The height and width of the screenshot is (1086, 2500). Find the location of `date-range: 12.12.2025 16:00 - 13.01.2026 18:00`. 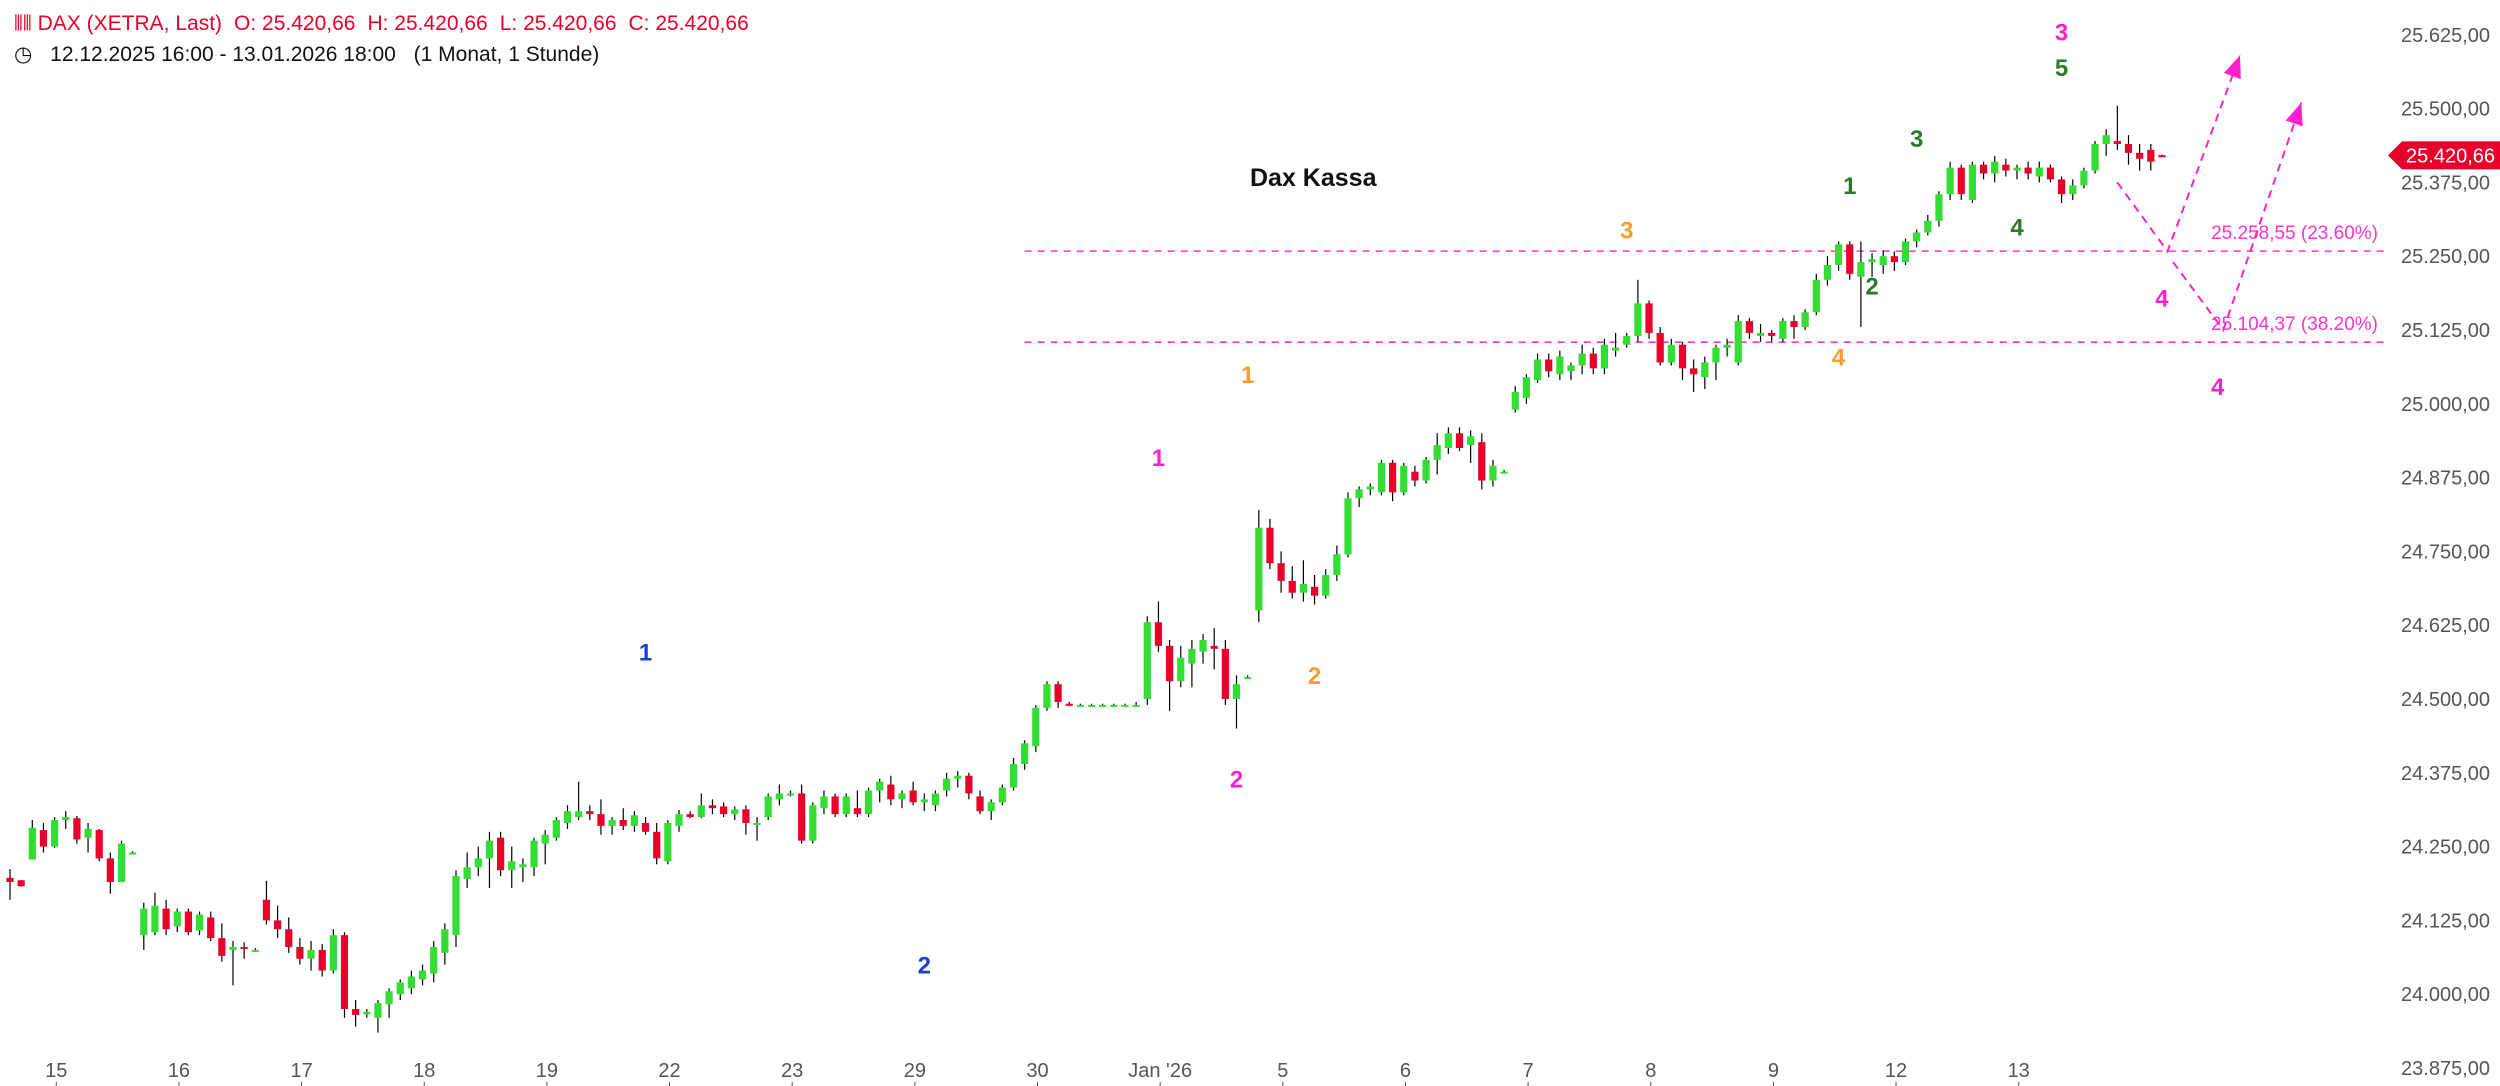

date-range: 12.12.2025 16:00 - 13.01.2026 18:00 is located at coordinates (223, 54).